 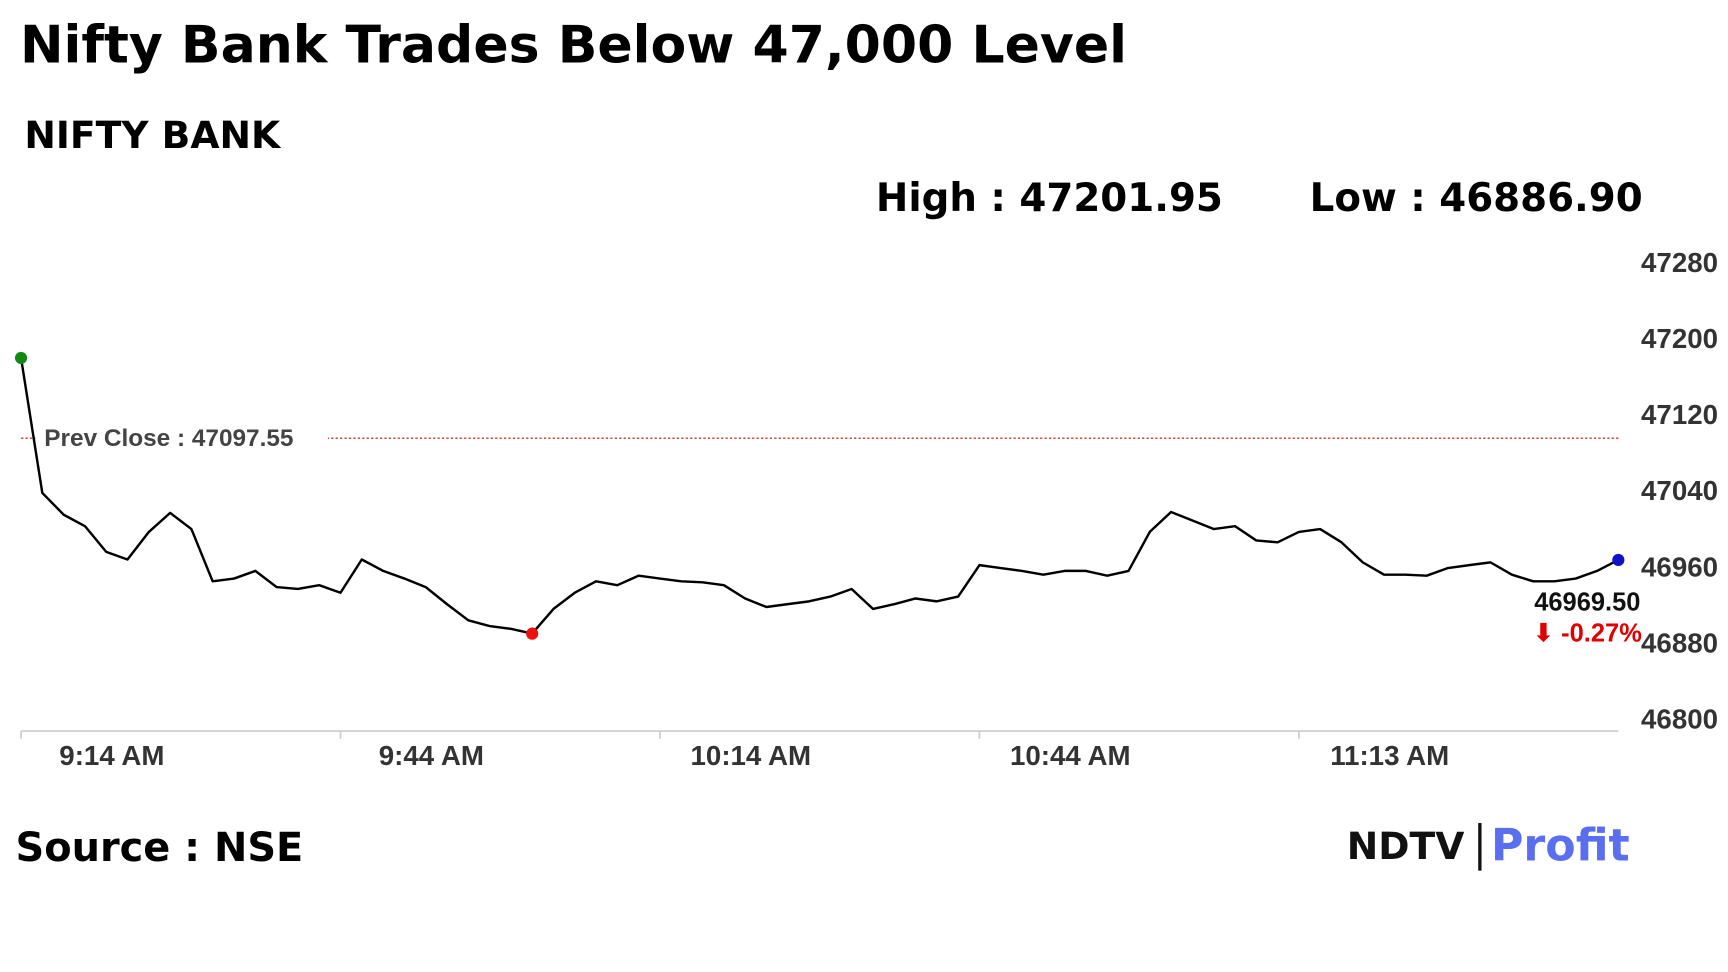 I want to click on prev-close-bg, so click(x=181, y=438).